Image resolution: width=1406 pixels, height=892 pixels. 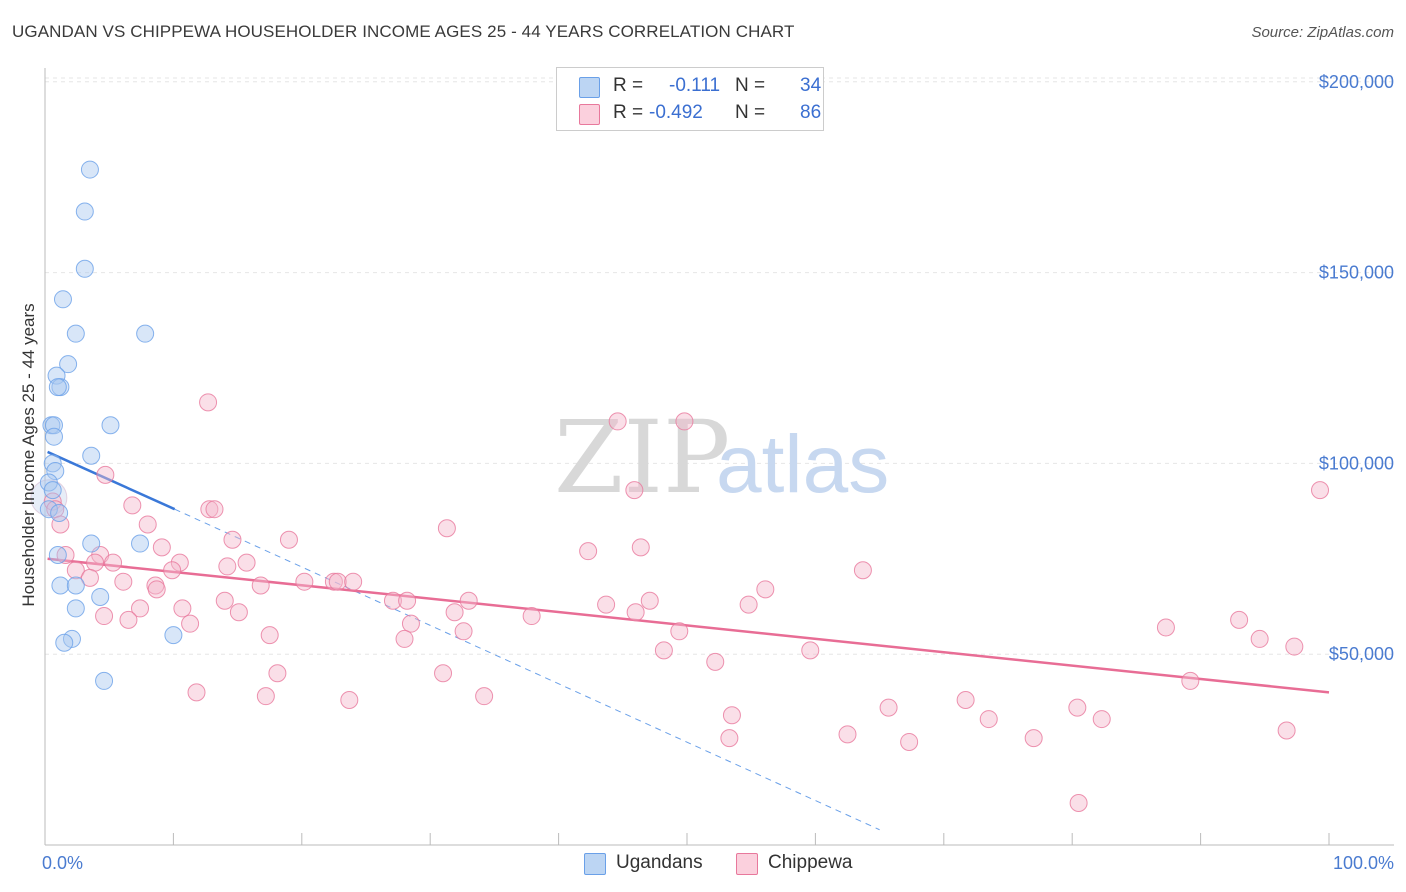 I want to click on legend-n-value: 34, so click(x=811, y=85).